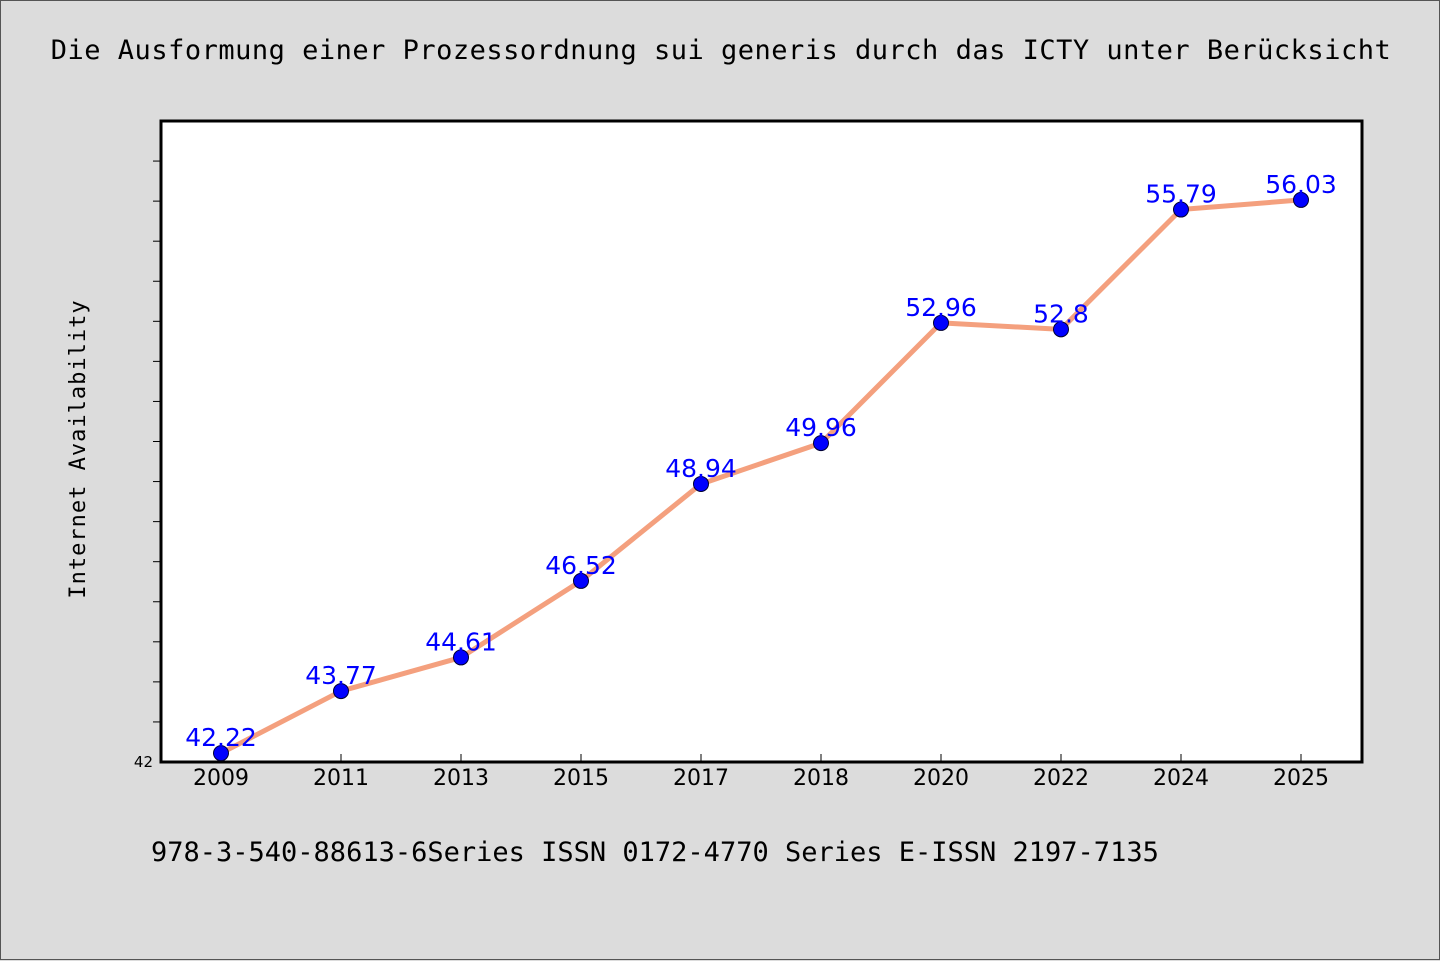 This screenshot has width=1440, height=961. What do you see at coordinates (221, 778) in the screenshot?
I see `x-tick-label: 2009` at bounding box center [221, 778].